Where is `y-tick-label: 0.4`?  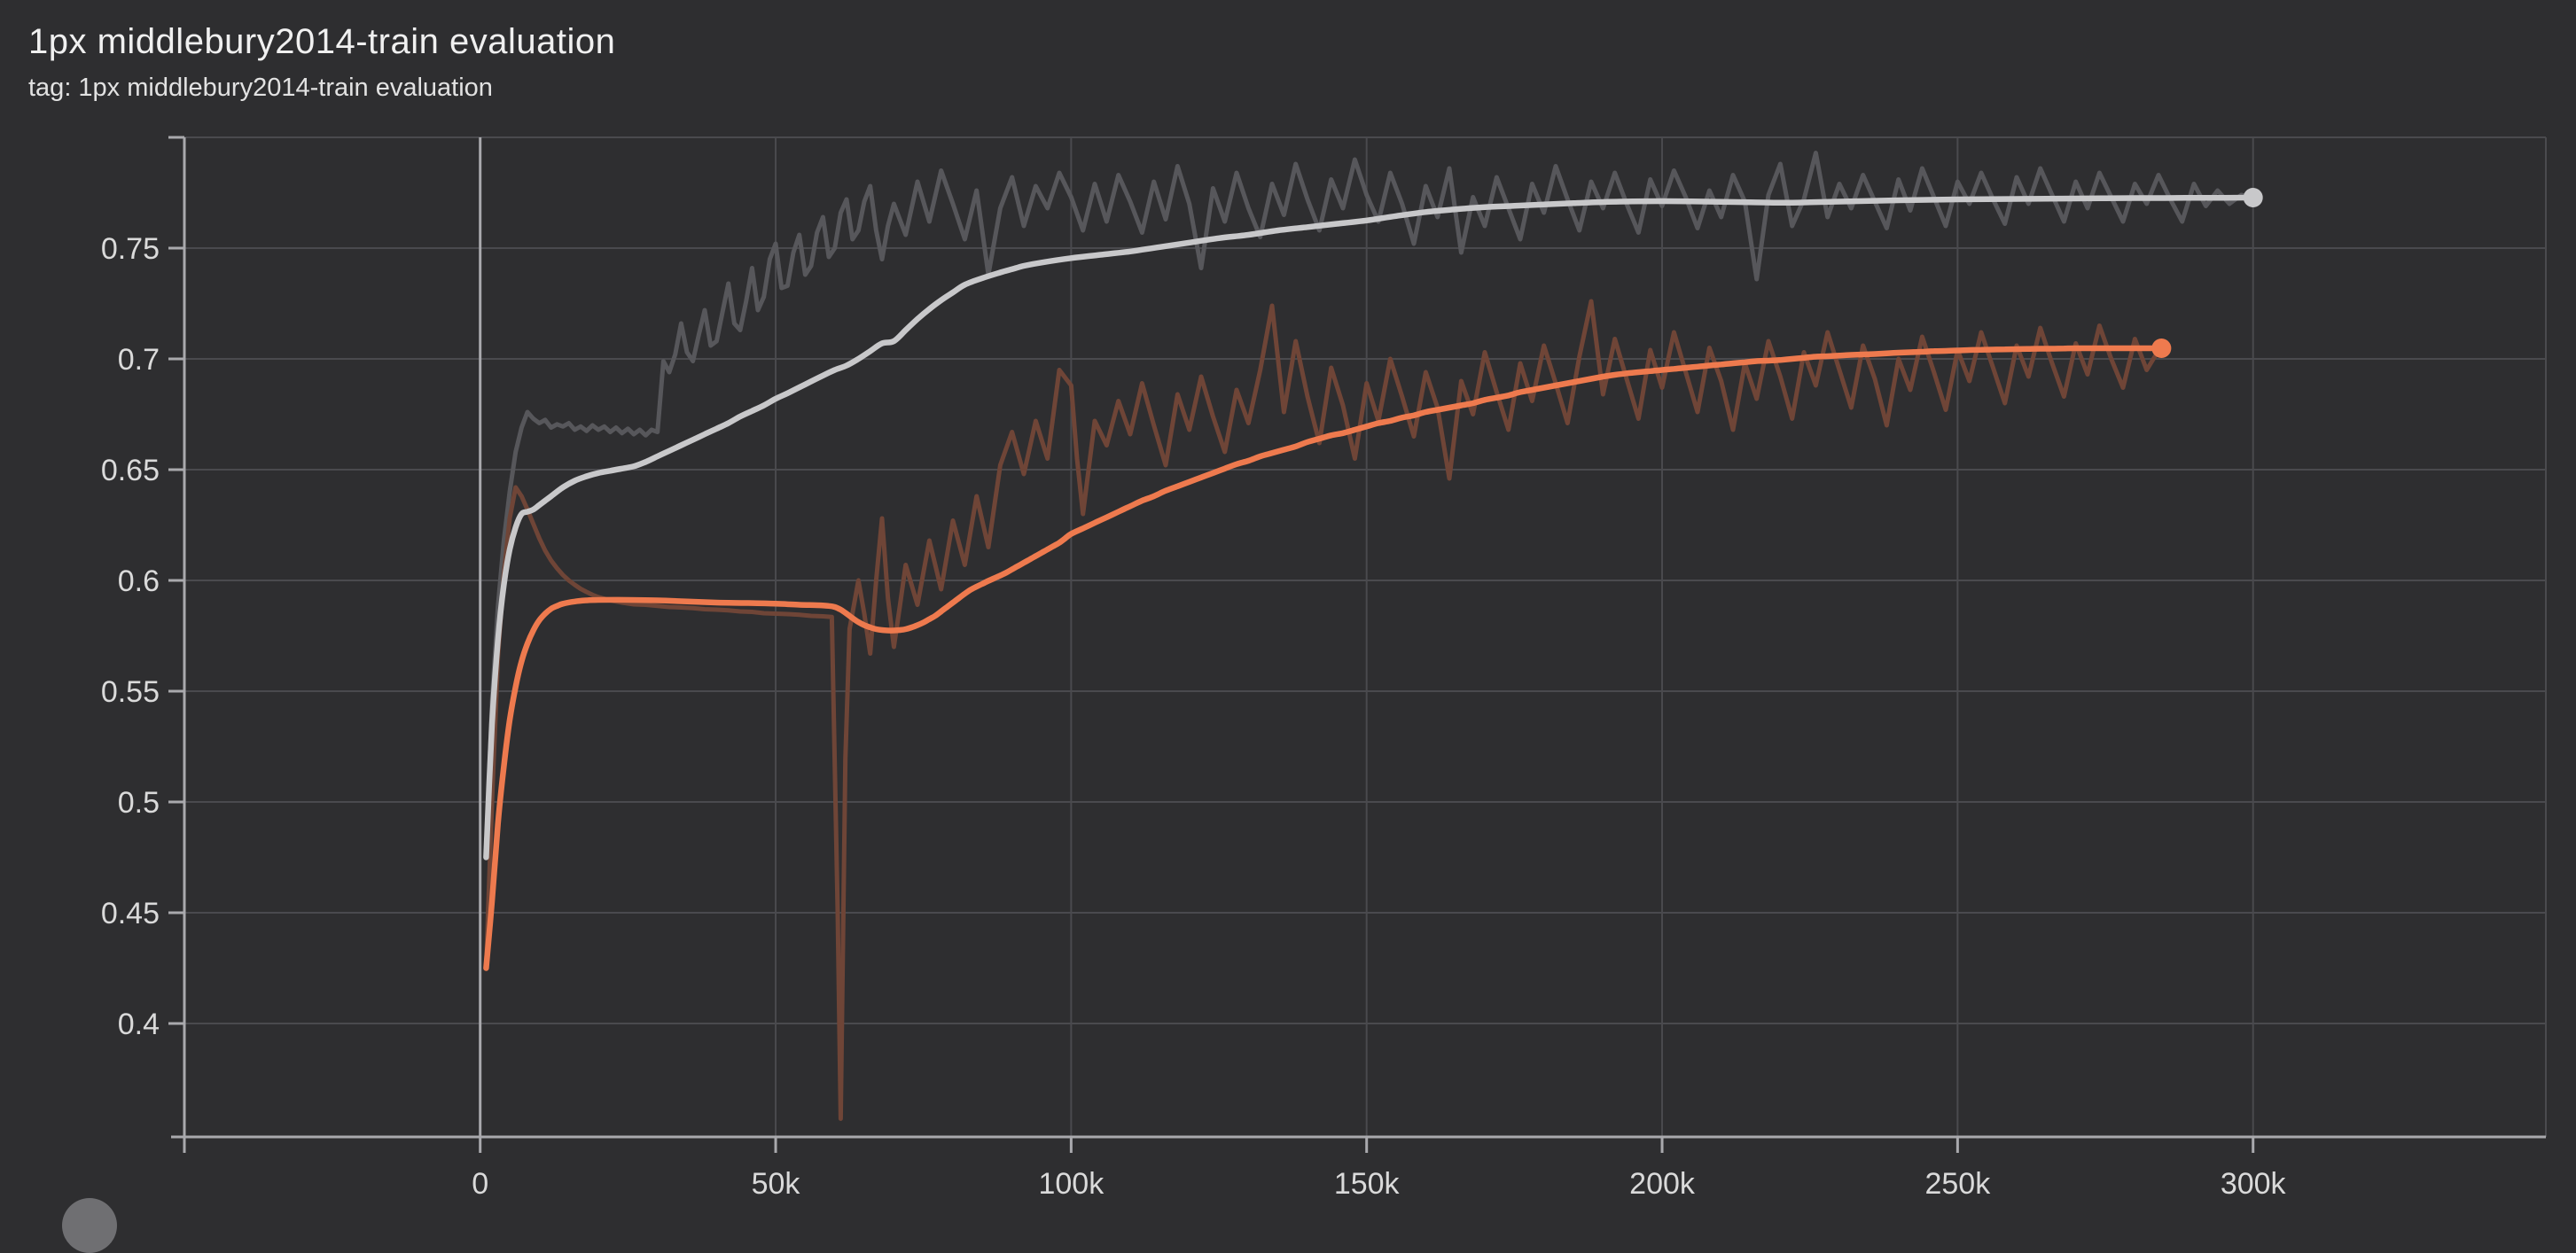
y-tick-label: 0.4 is located at coordinates (139, 1024).